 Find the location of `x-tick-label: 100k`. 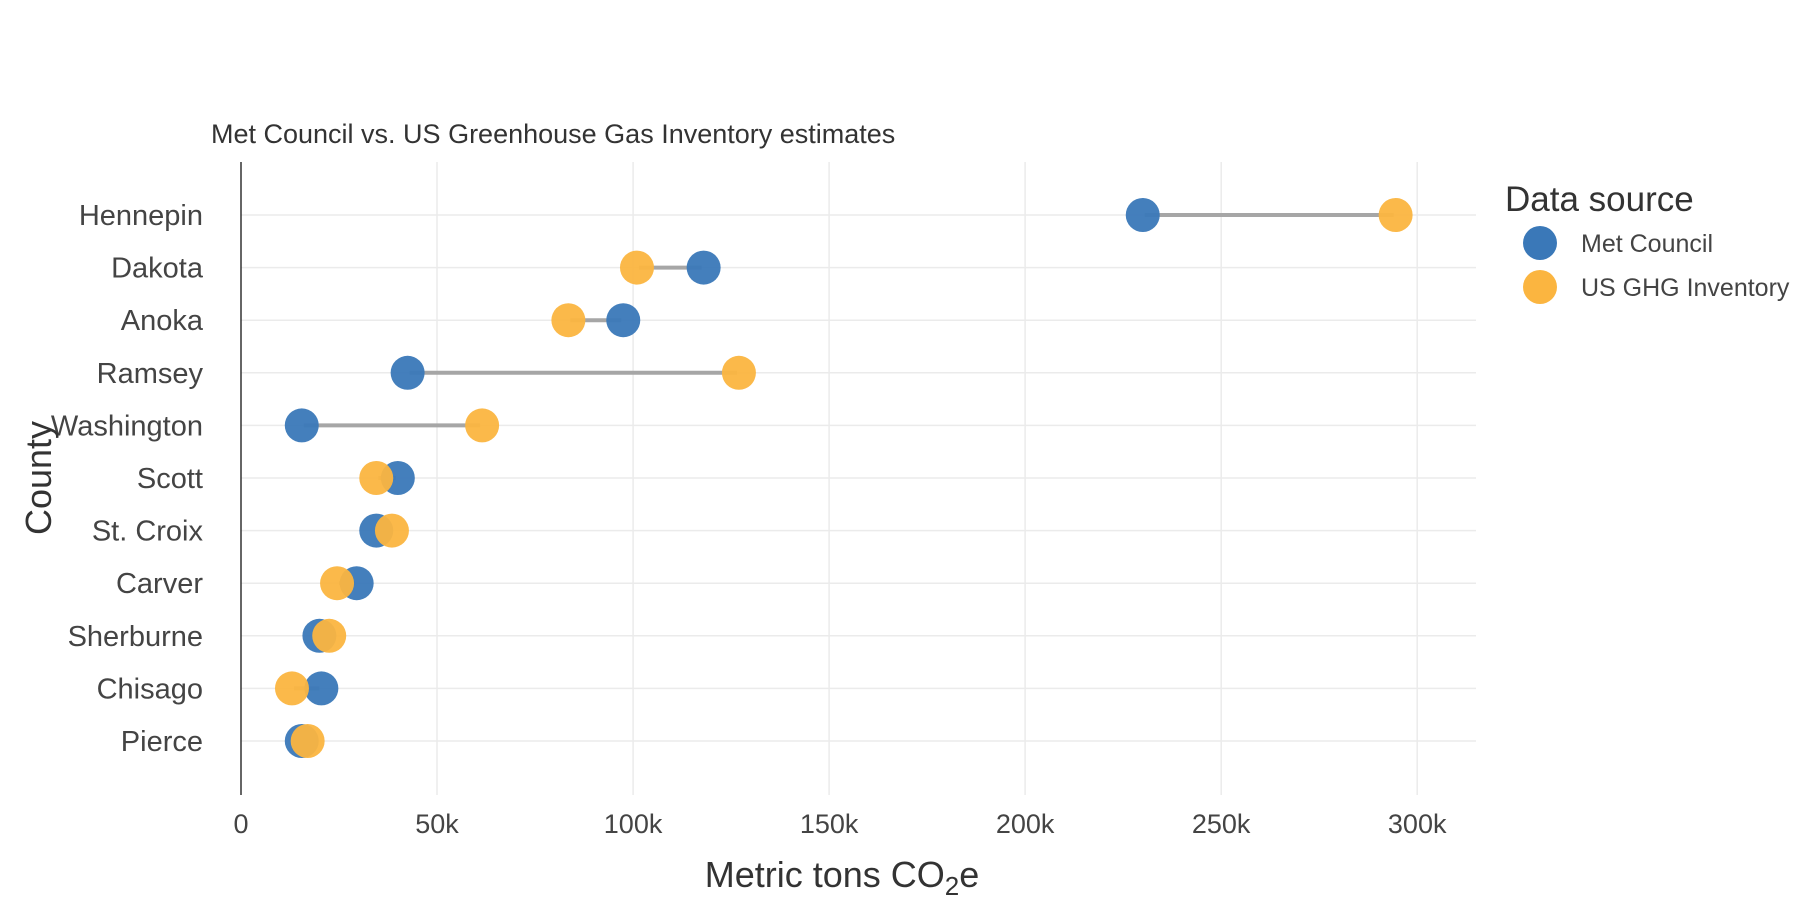

x-tick-label: 100k is located at coordinates (633, 824).